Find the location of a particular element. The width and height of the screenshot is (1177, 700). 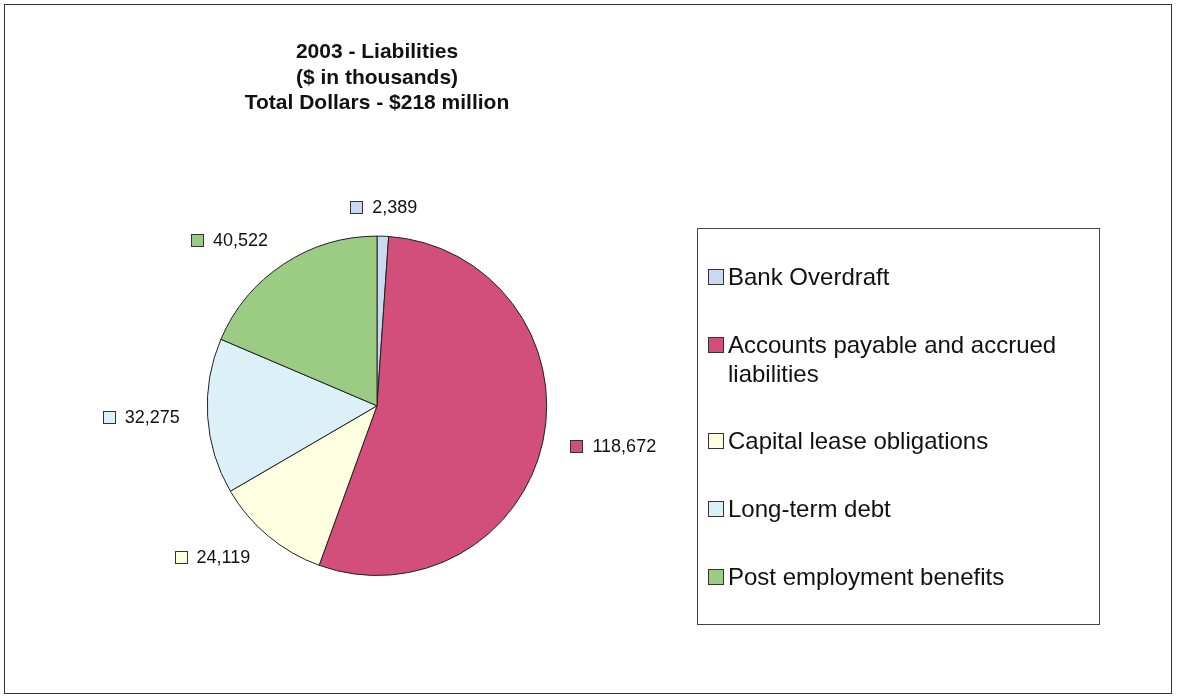

data-label: 32,275 is located at coordinates (152, 417).